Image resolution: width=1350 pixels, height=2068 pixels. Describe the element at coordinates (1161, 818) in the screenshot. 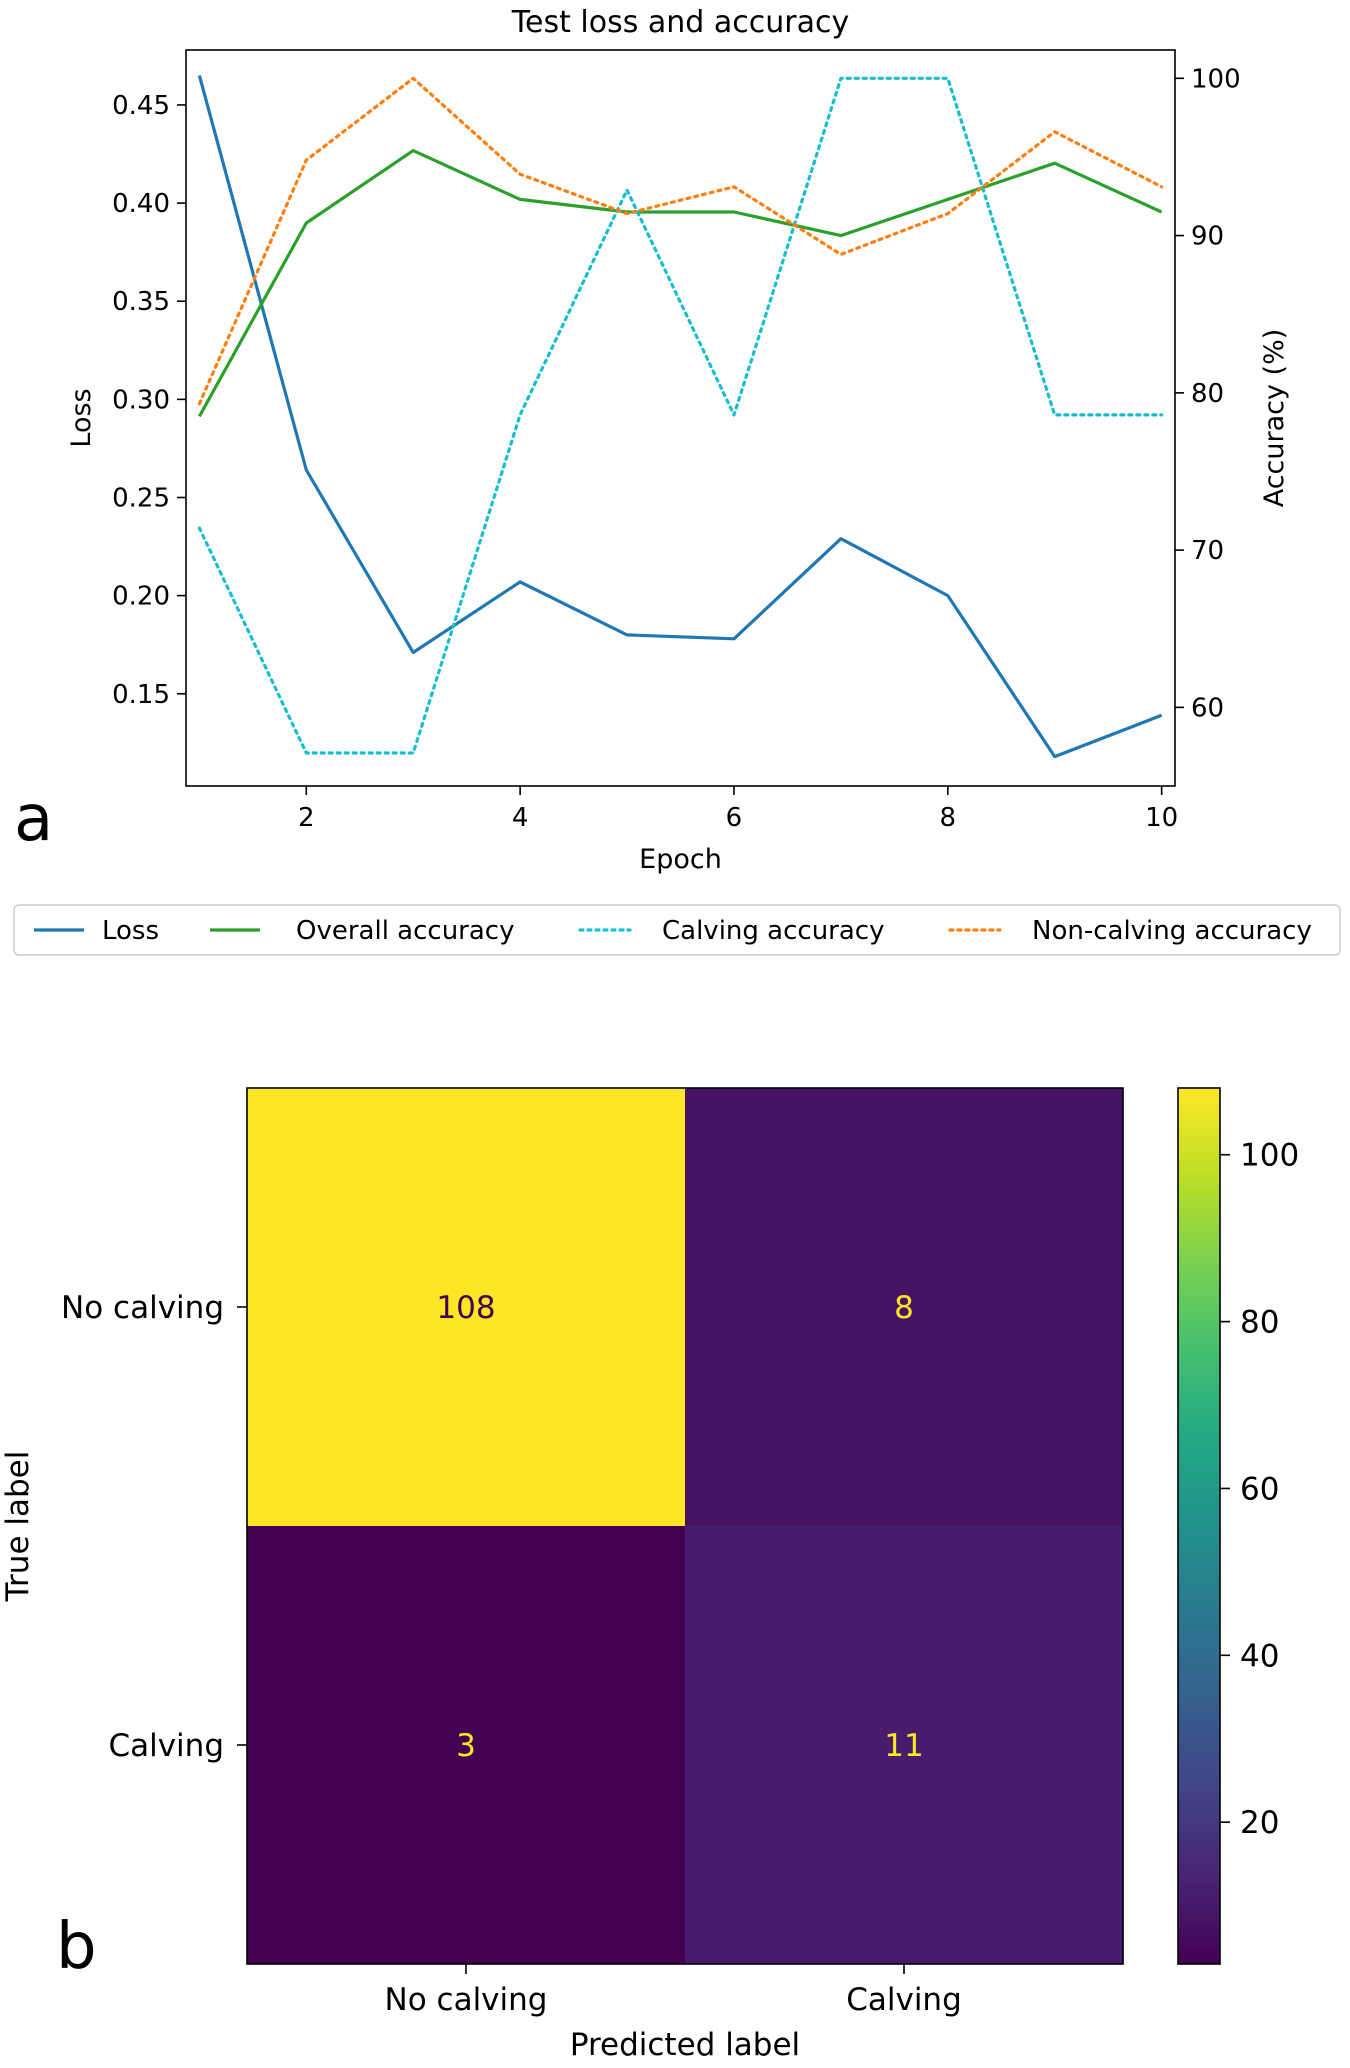

I see `x-tick-label: 10` at that location.